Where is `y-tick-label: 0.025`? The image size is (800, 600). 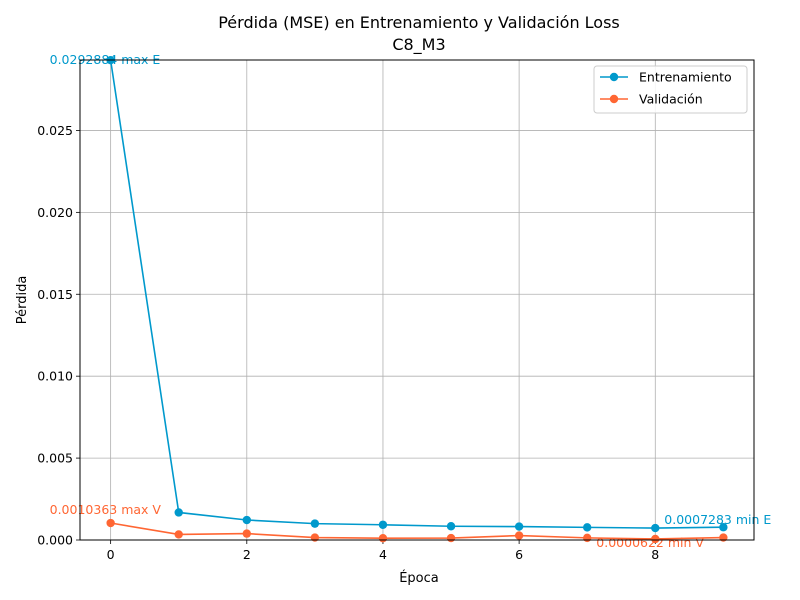 y-tick-label: 0.025 is located at coordinates (55, 130).